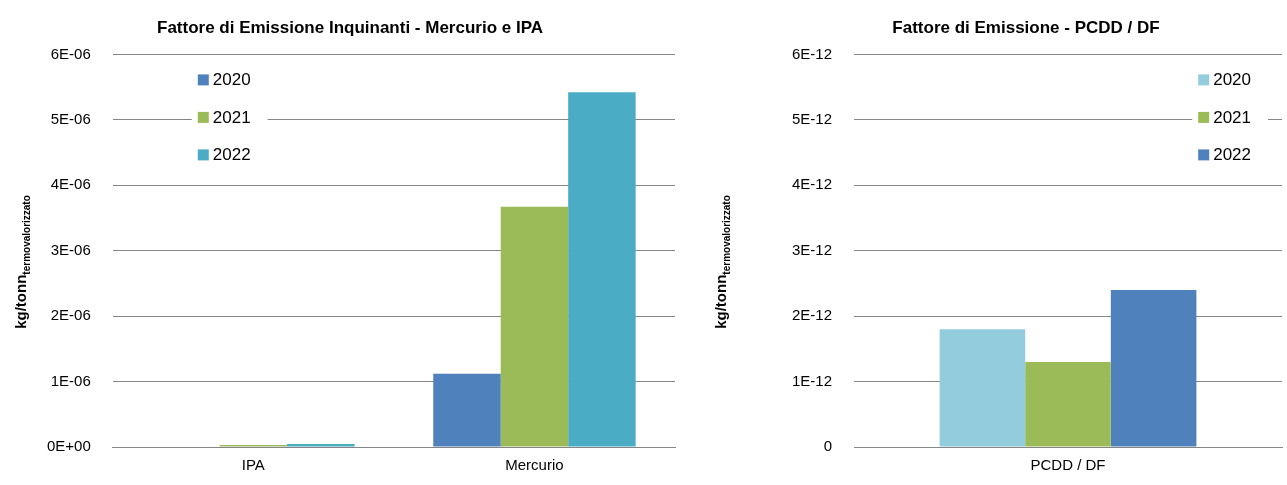 This screenshot has width=1287, height=485. I want to click on x-tick-label: IPA, so click(253, 465).